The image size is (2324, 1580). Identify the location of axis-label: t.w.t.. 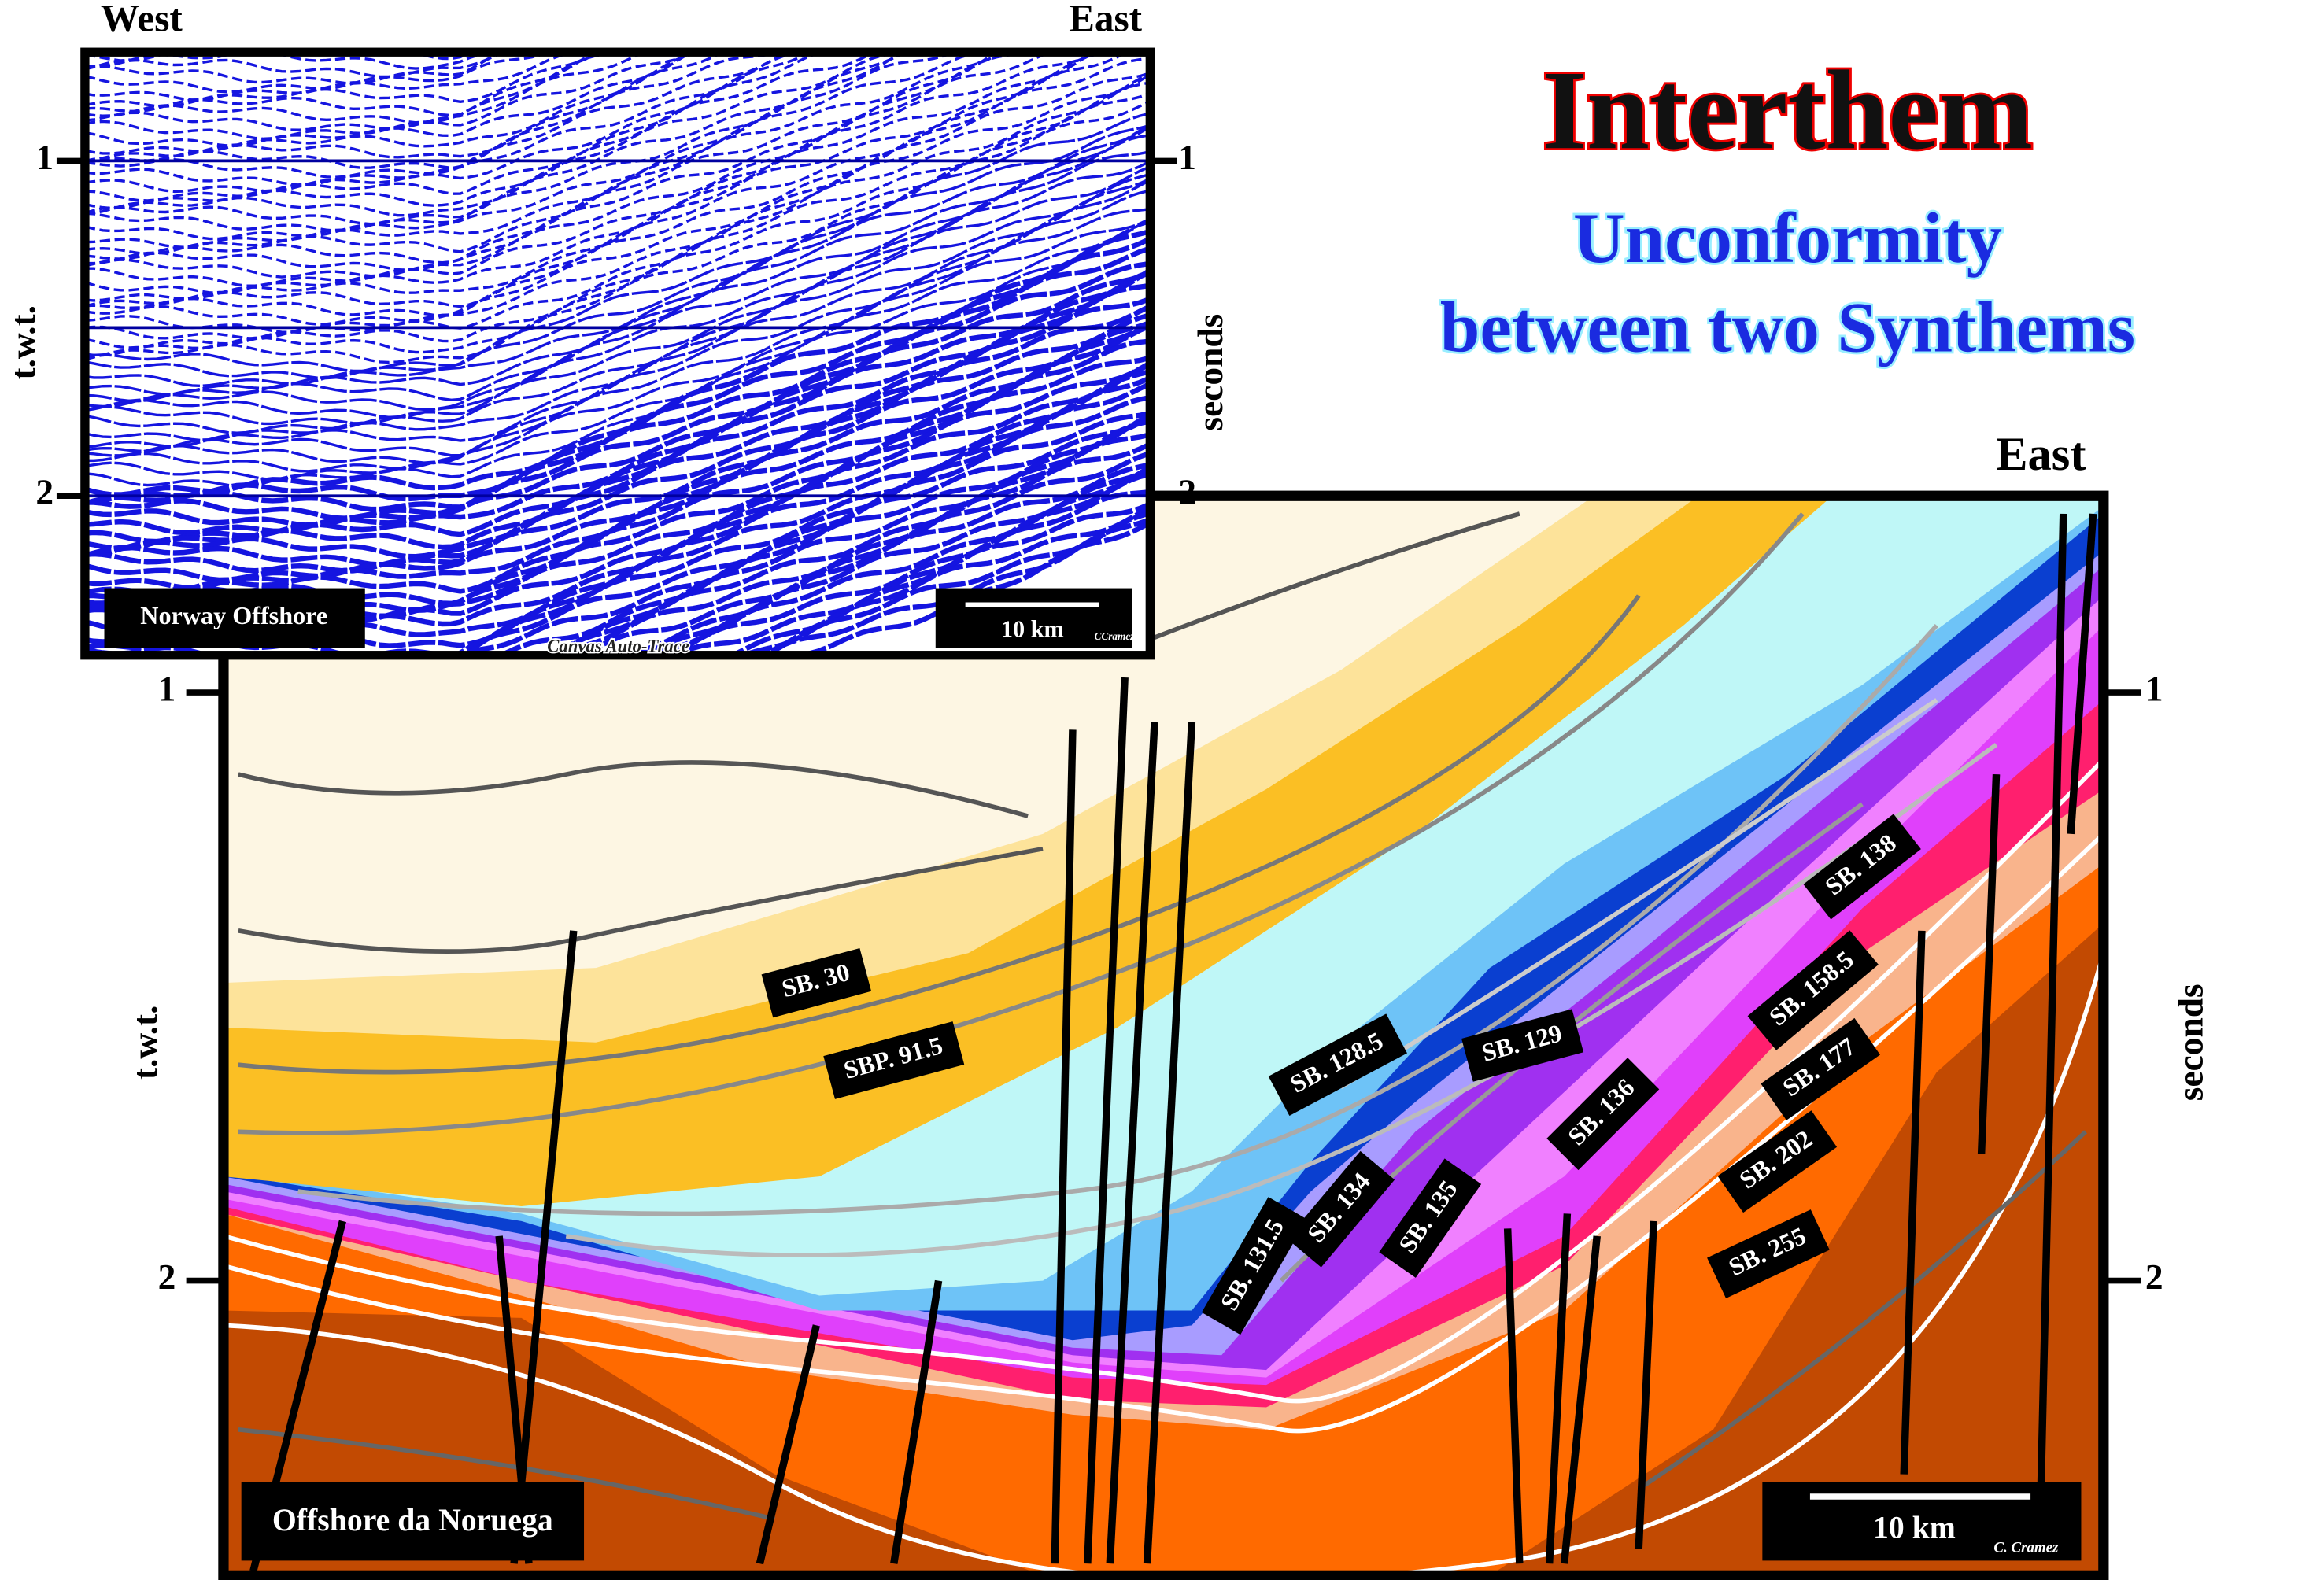
(22, 342).